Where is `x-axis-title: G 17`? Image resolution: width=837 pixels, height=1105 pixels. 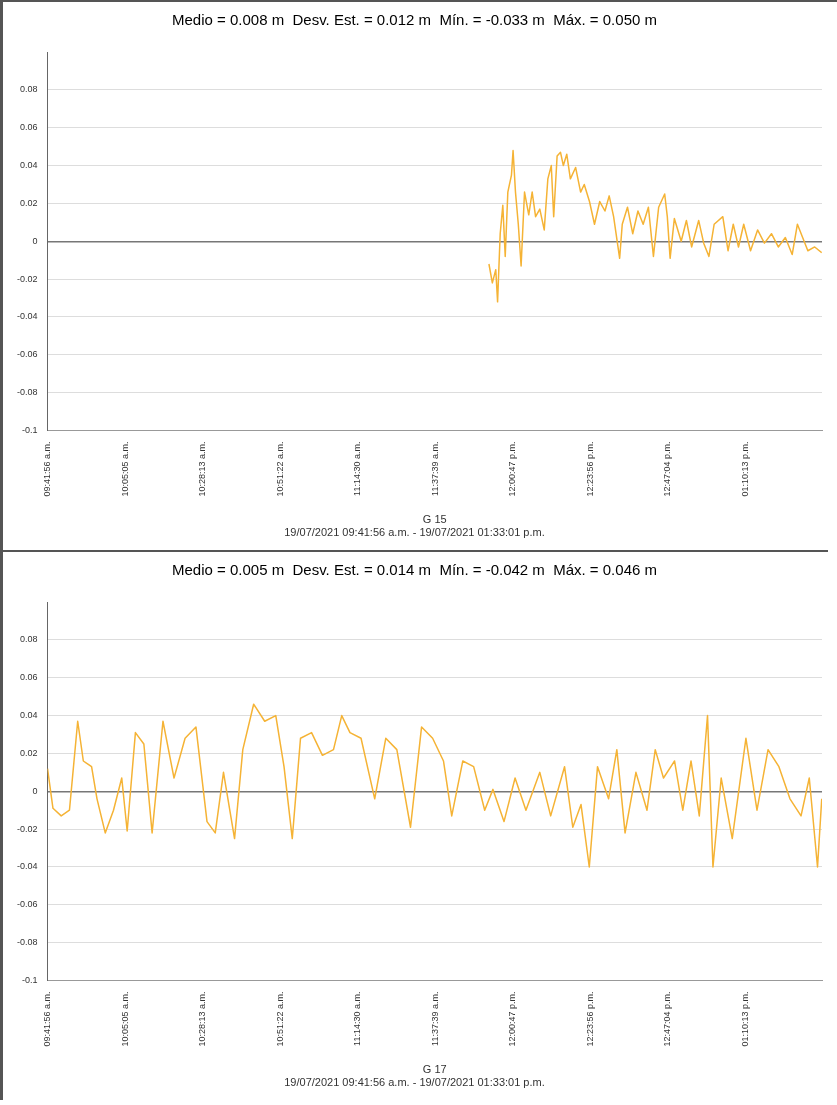 x-axis-title: G 17 is located at coordinates (434, 1069).